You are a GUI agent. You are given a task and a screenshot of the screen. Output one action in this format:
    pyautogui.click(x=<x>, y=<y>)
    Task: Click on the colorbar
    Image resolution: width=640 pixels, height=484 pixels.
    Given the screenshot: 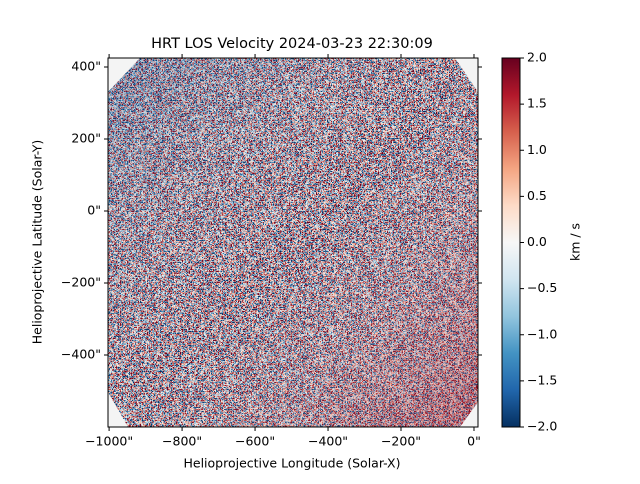 What is the action you would take?
    pyautogui.click(x=511, y=242)
    